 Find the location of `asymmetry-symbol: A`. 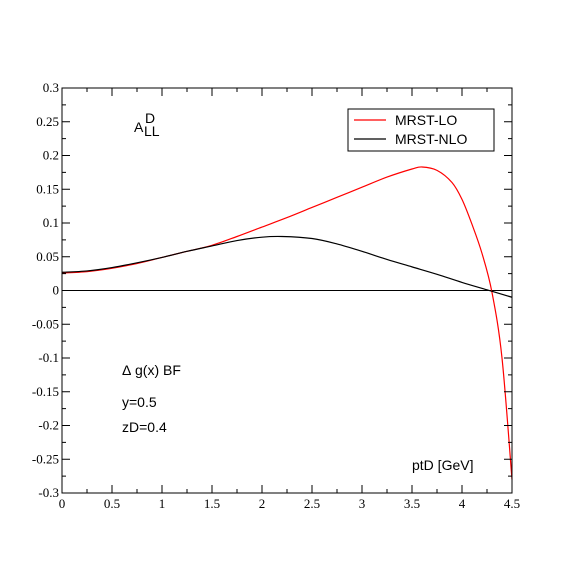

asymmetry-symbol: A is located at coordinates (139, 127).